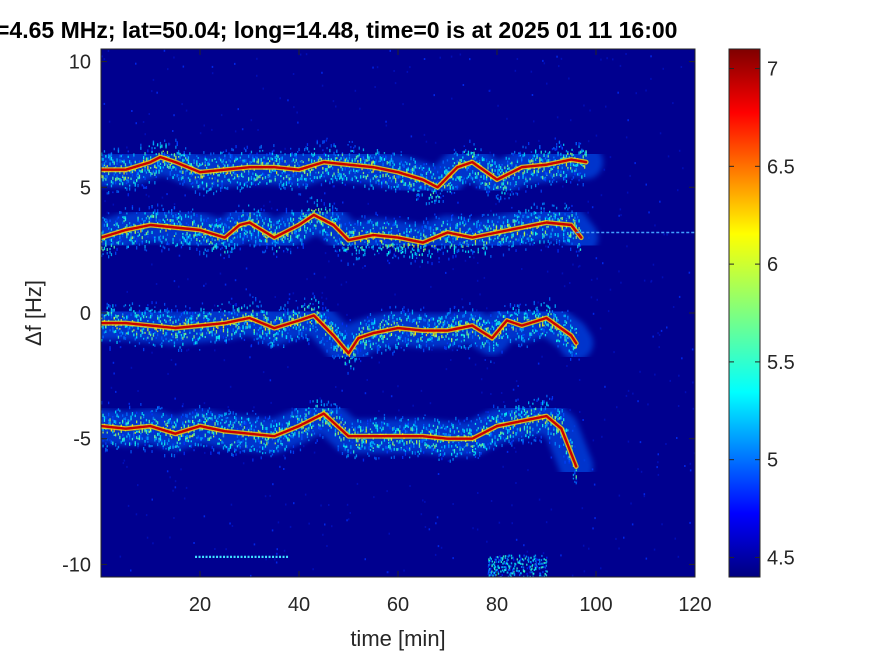 The width and height of the screenshot is (875, 656). I want to click on colorbar-tick-label: 4.5, so click(781, 558).